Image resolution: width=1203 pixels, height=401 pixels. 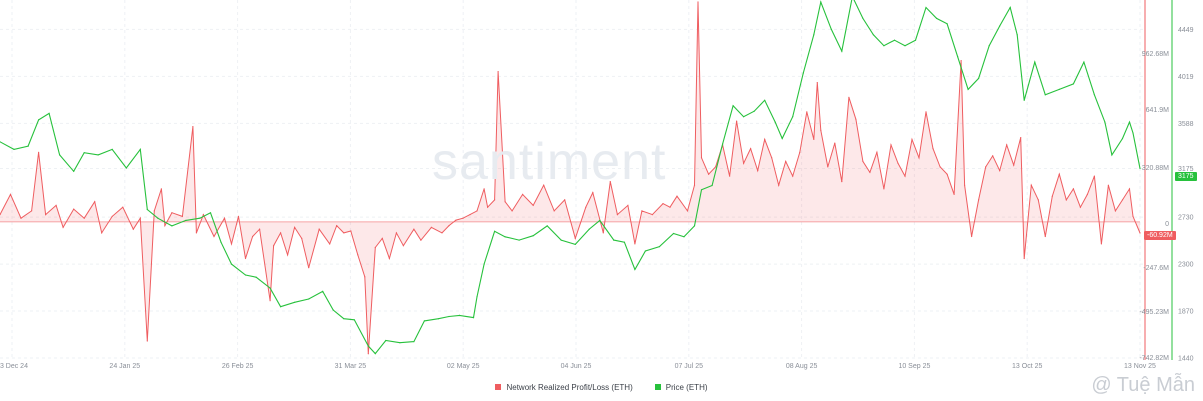 I want to click on x-tick-label: 13 Nov 25, so click(x=1140, y=366).